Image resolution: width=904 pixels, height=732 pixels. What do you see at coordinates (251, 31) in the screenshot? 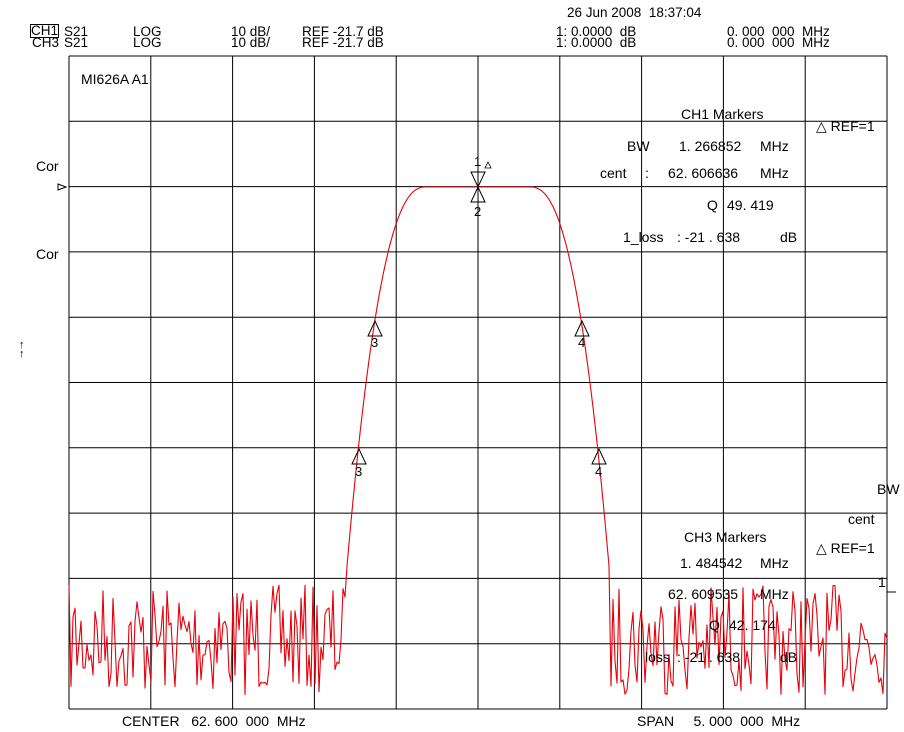
I see `ch1-scale: 10 dB/` at bounding box center [251, 31].